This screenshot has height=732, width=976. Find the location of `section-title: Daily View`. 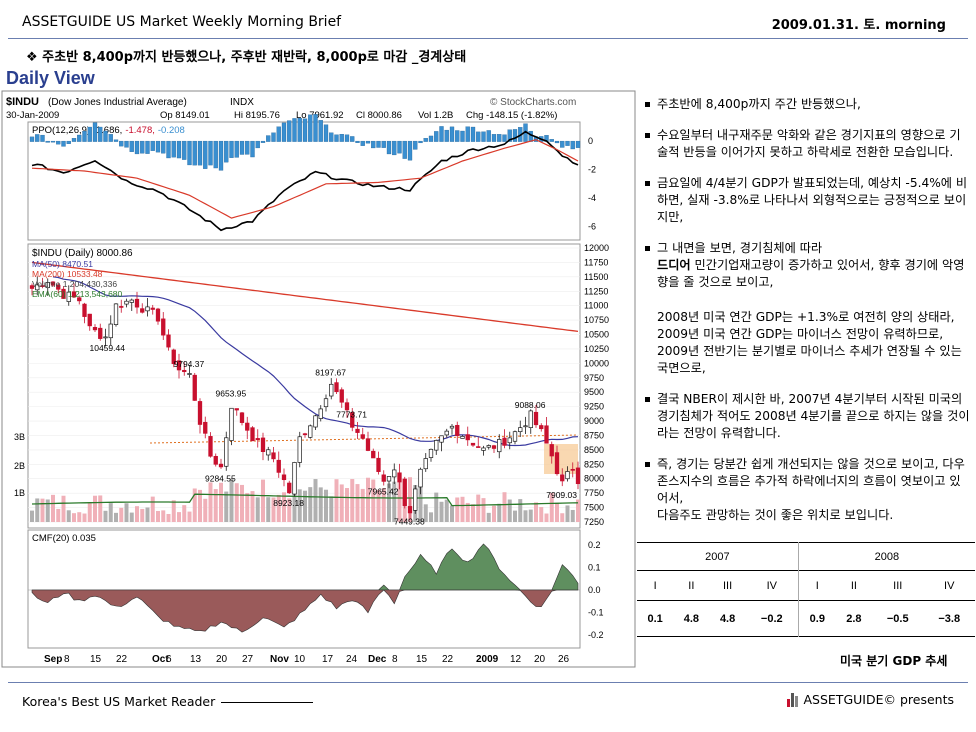

section-title: Daily View is located at coordinates (50, 78).